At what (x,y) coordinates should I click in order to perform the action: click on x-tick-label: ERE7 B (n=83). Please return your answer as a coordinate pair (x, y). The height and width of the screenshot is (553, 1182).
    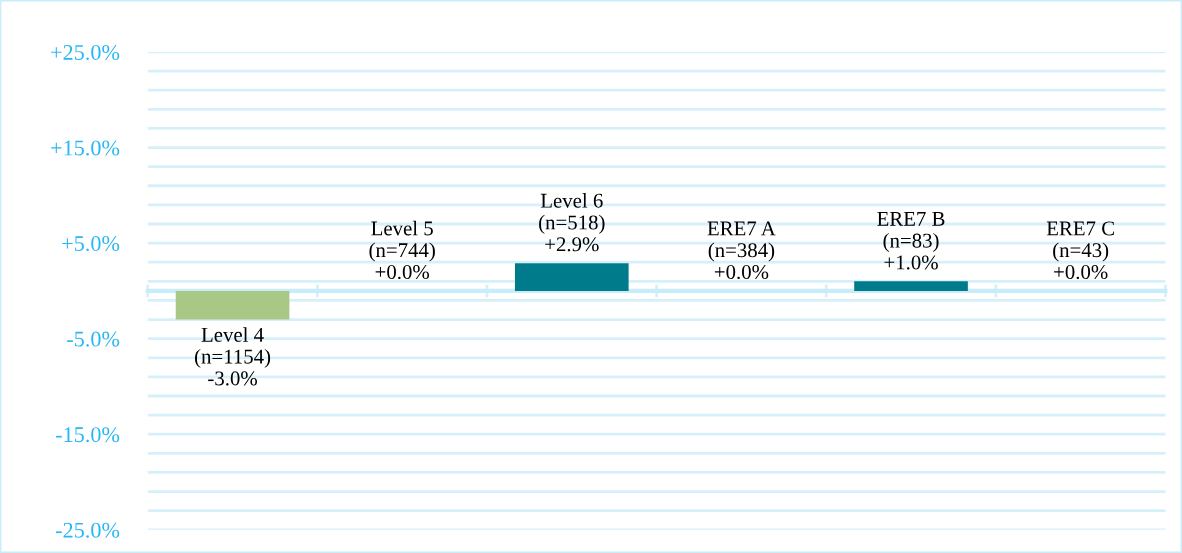
    Looking at the image, I should click on (911, 232).